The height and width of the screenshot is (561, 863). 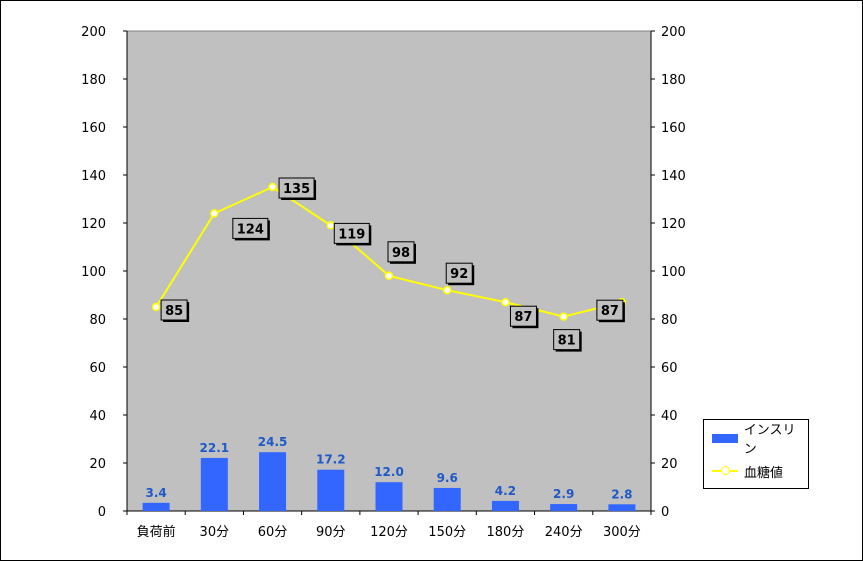 What do you see at coordinates (673, 80) in the screenshot?
I see `right-tick-label: 180` at bounding box center [673, 80].